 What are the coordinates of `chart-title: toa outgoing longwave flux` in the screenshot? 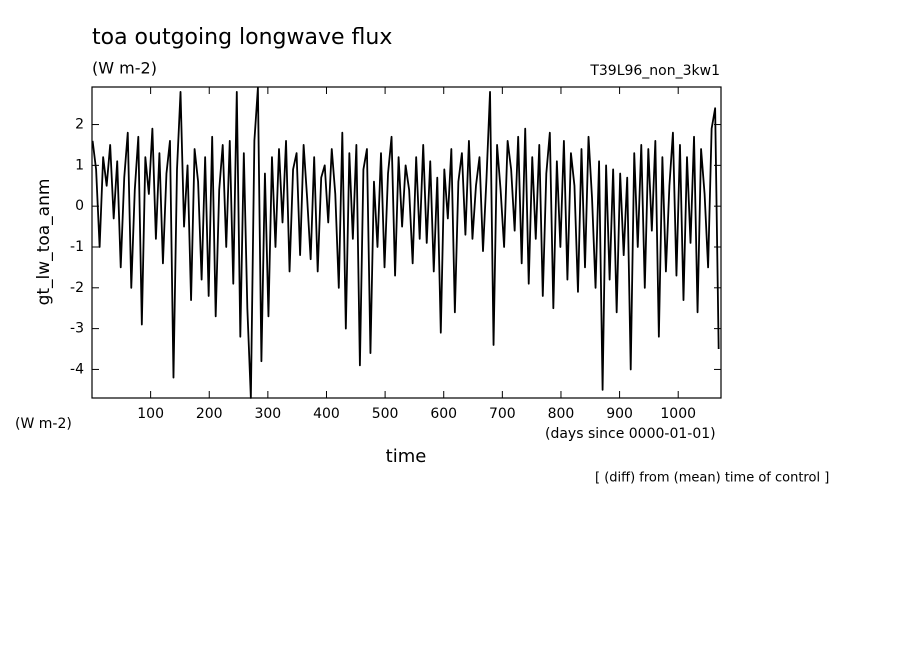 It's located at (242, 37).